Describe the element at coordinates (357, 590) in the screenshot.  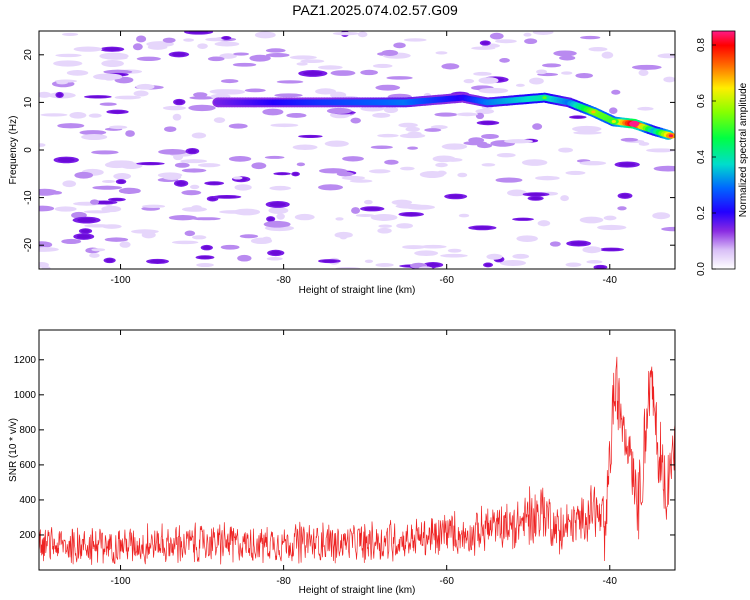
I see `snr-x-label: Height of straight line (km)` at that location.